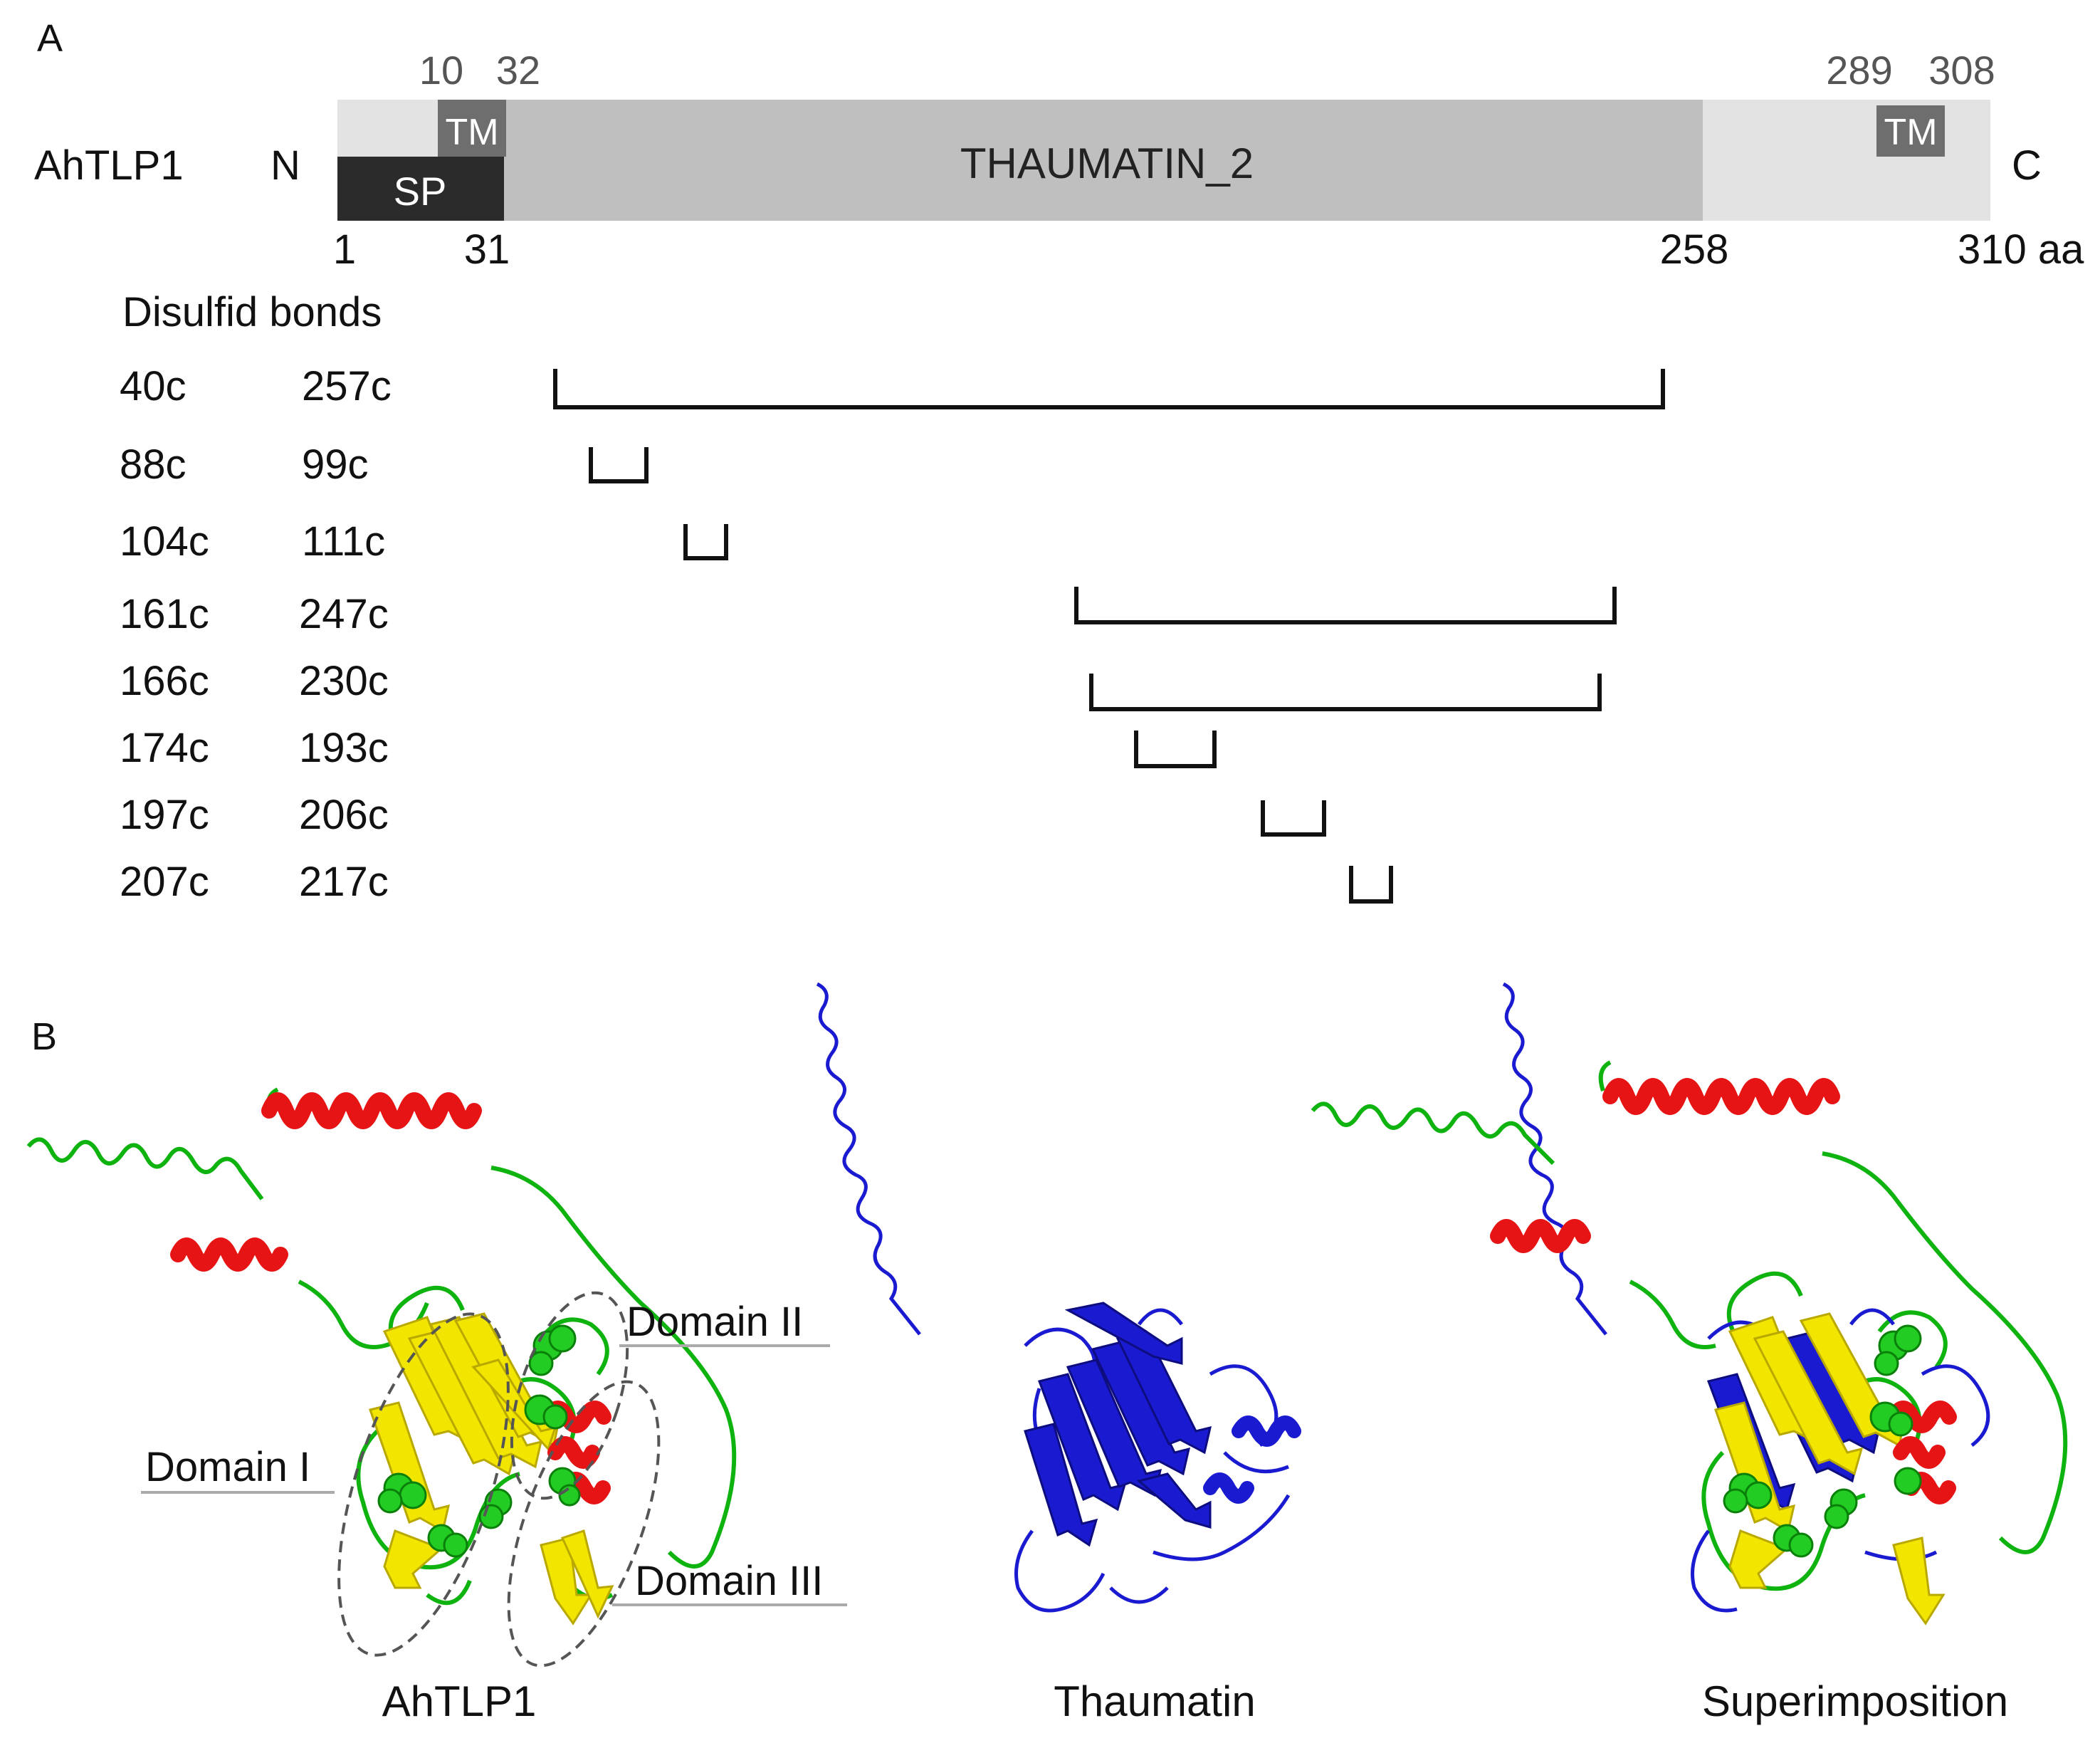 The width and height of the screenshot is (2100, 1743). I want to click on tm-label-2: TM, so click(1910, 132).